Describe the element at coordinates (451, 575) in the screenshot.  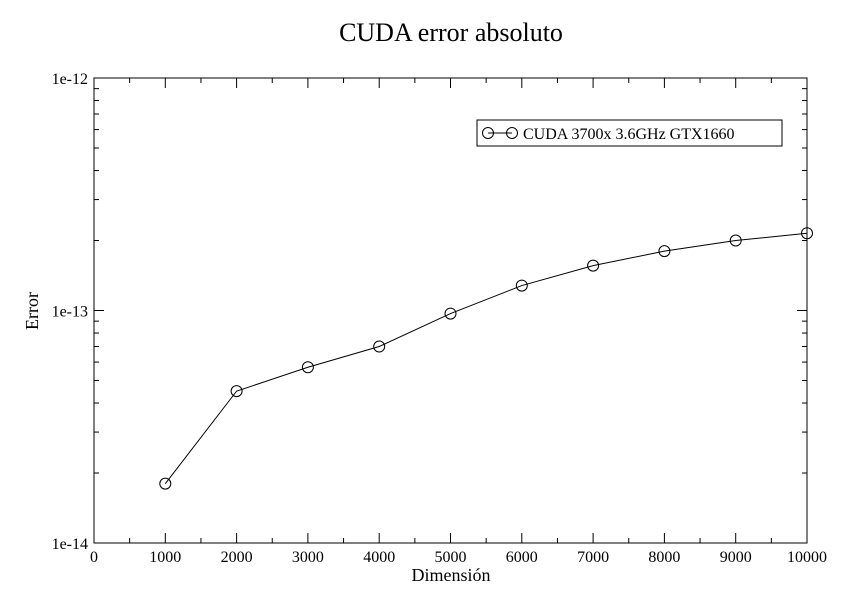
I see `x-axis-label: Dimensión` at that location.